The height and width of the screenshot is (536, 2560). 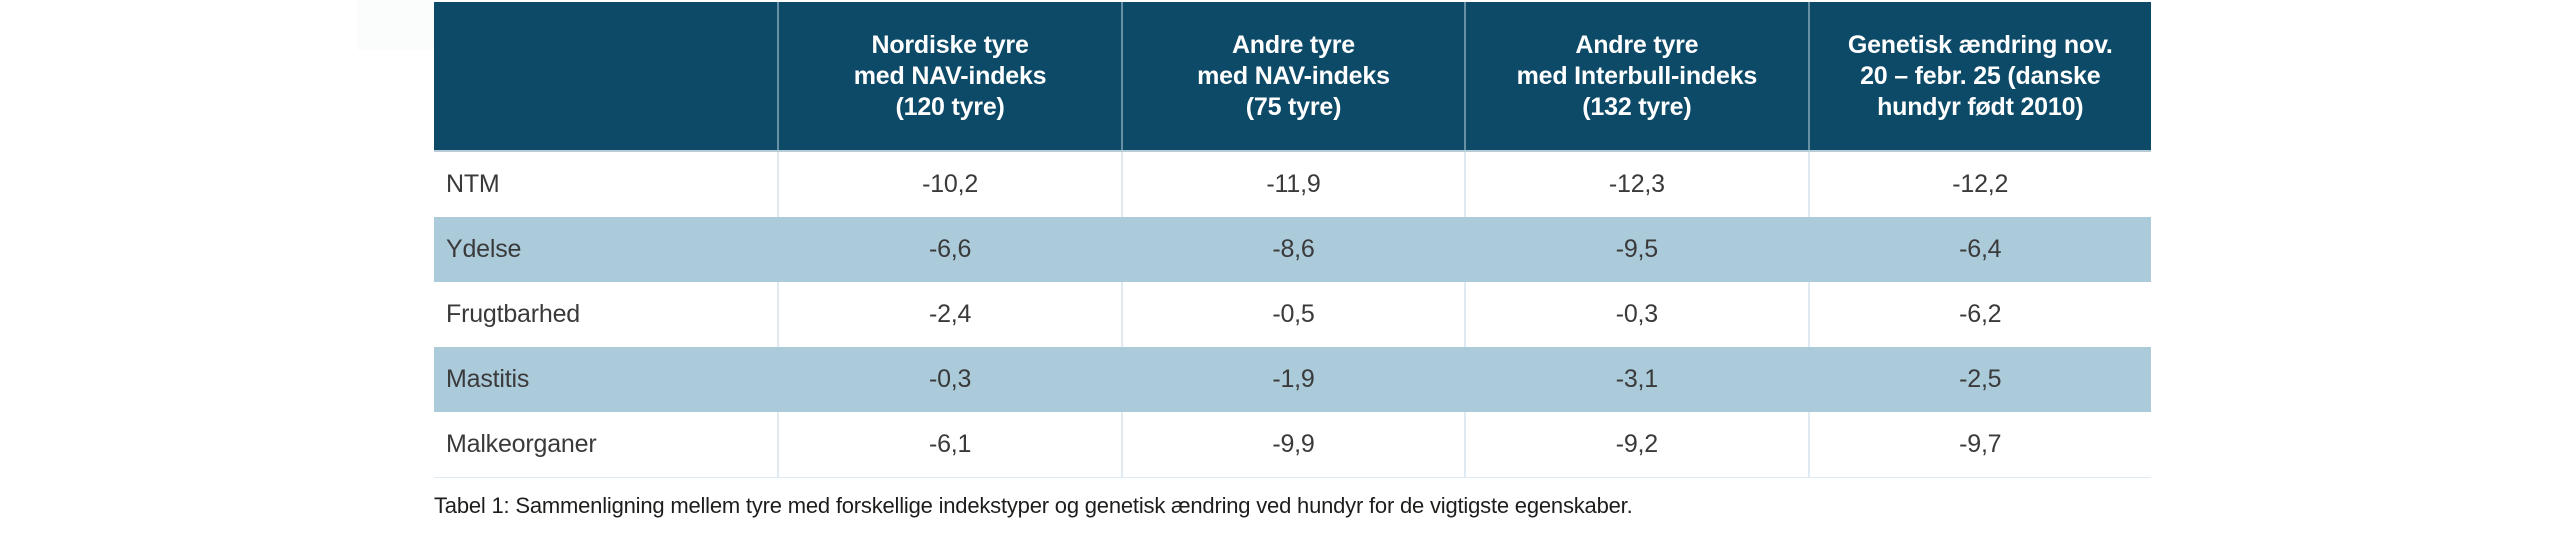 What do you see at coordinates (948, 249) in the screenshot?
I see `table-cell: -6,6` at bounding box center [948, 249].